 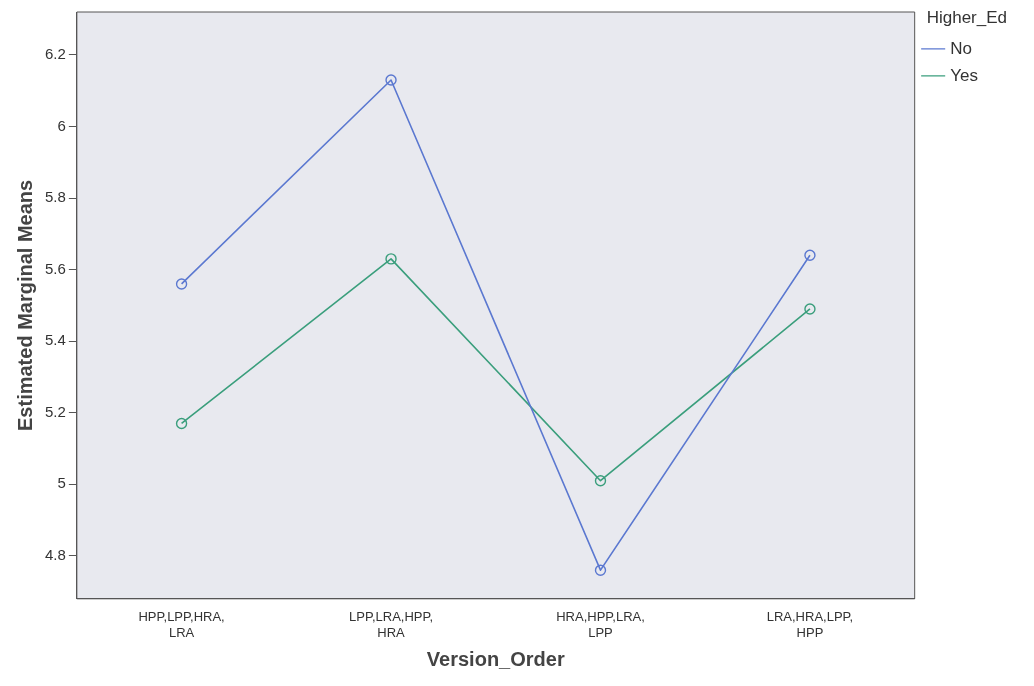 What do you see at coordinates (55, 340) in the screenshot?
I see `y-tick-label: 5.4` at bounding box center [55, 340].